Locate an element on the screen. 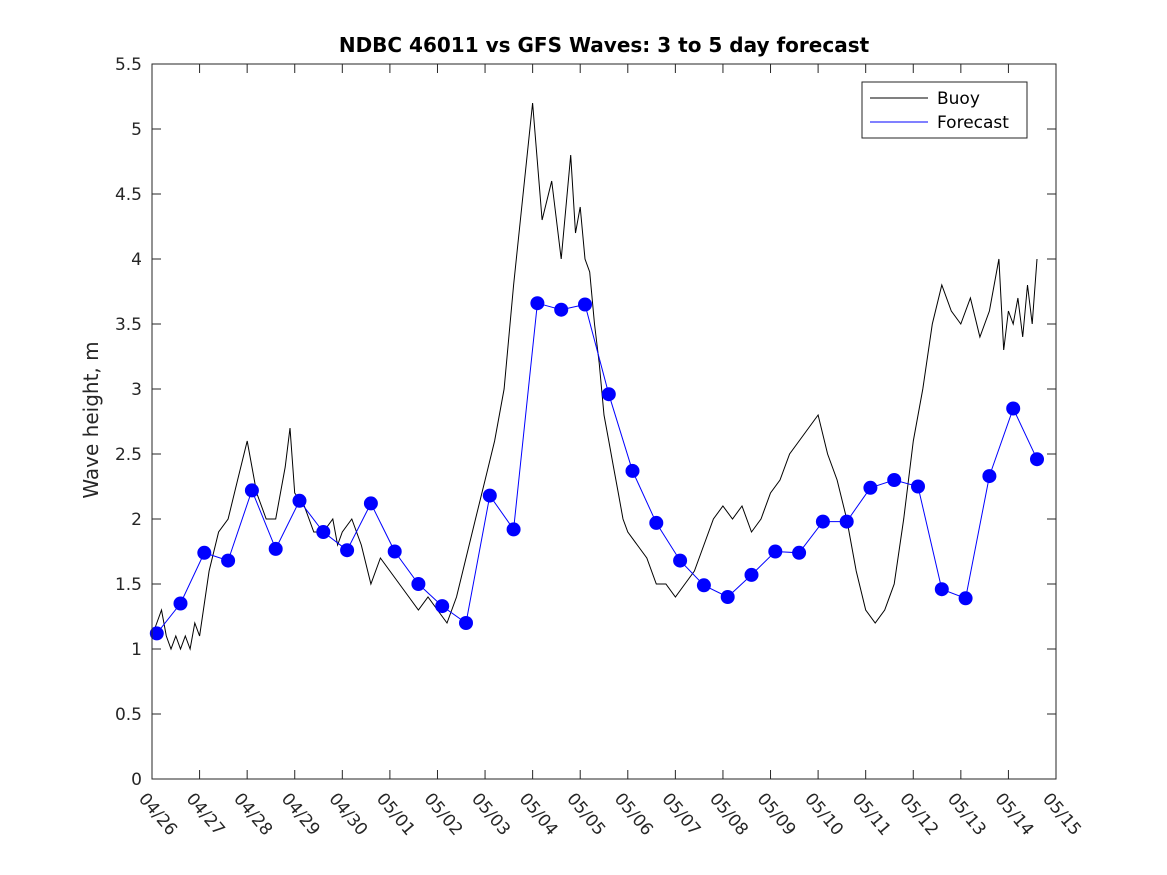 This screenshot has width=1167, height=875. y-tick-label: 3 is located at coordinates (136, 390).